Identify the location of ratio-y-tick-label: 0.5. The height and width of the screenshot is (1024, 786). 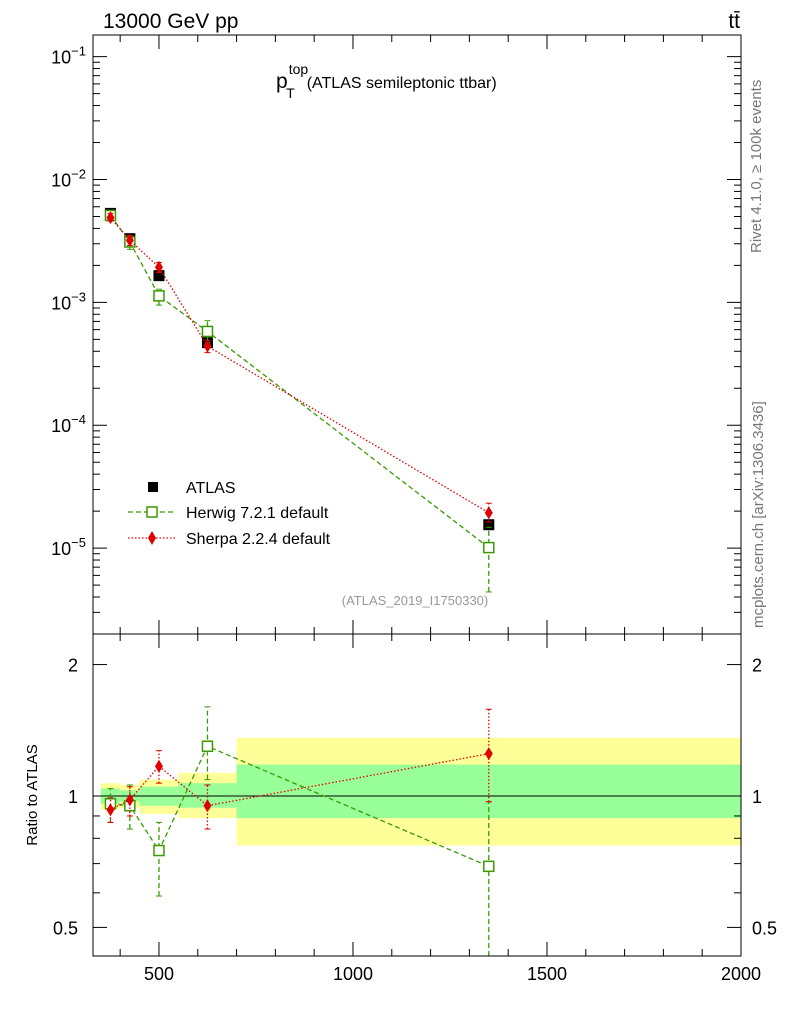
(65, 928).